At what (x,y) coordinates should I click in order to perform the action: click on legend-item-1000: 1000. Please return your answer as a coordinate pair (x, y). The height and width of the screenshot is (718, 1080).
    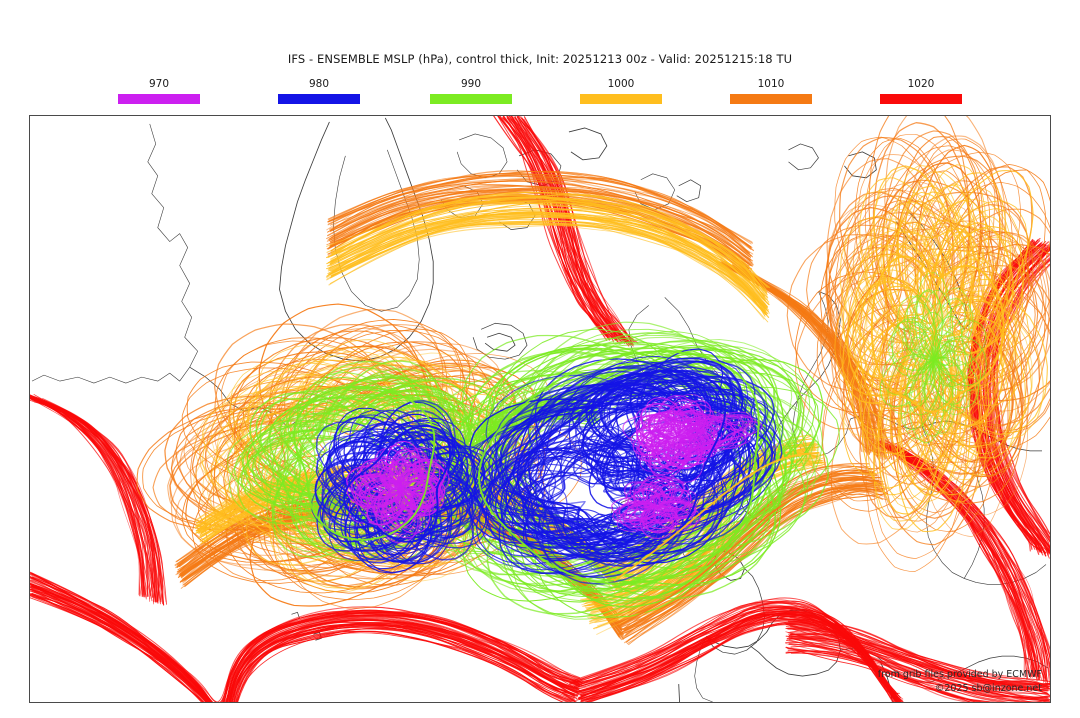
    Looking at the image, I should click on (621, 91).